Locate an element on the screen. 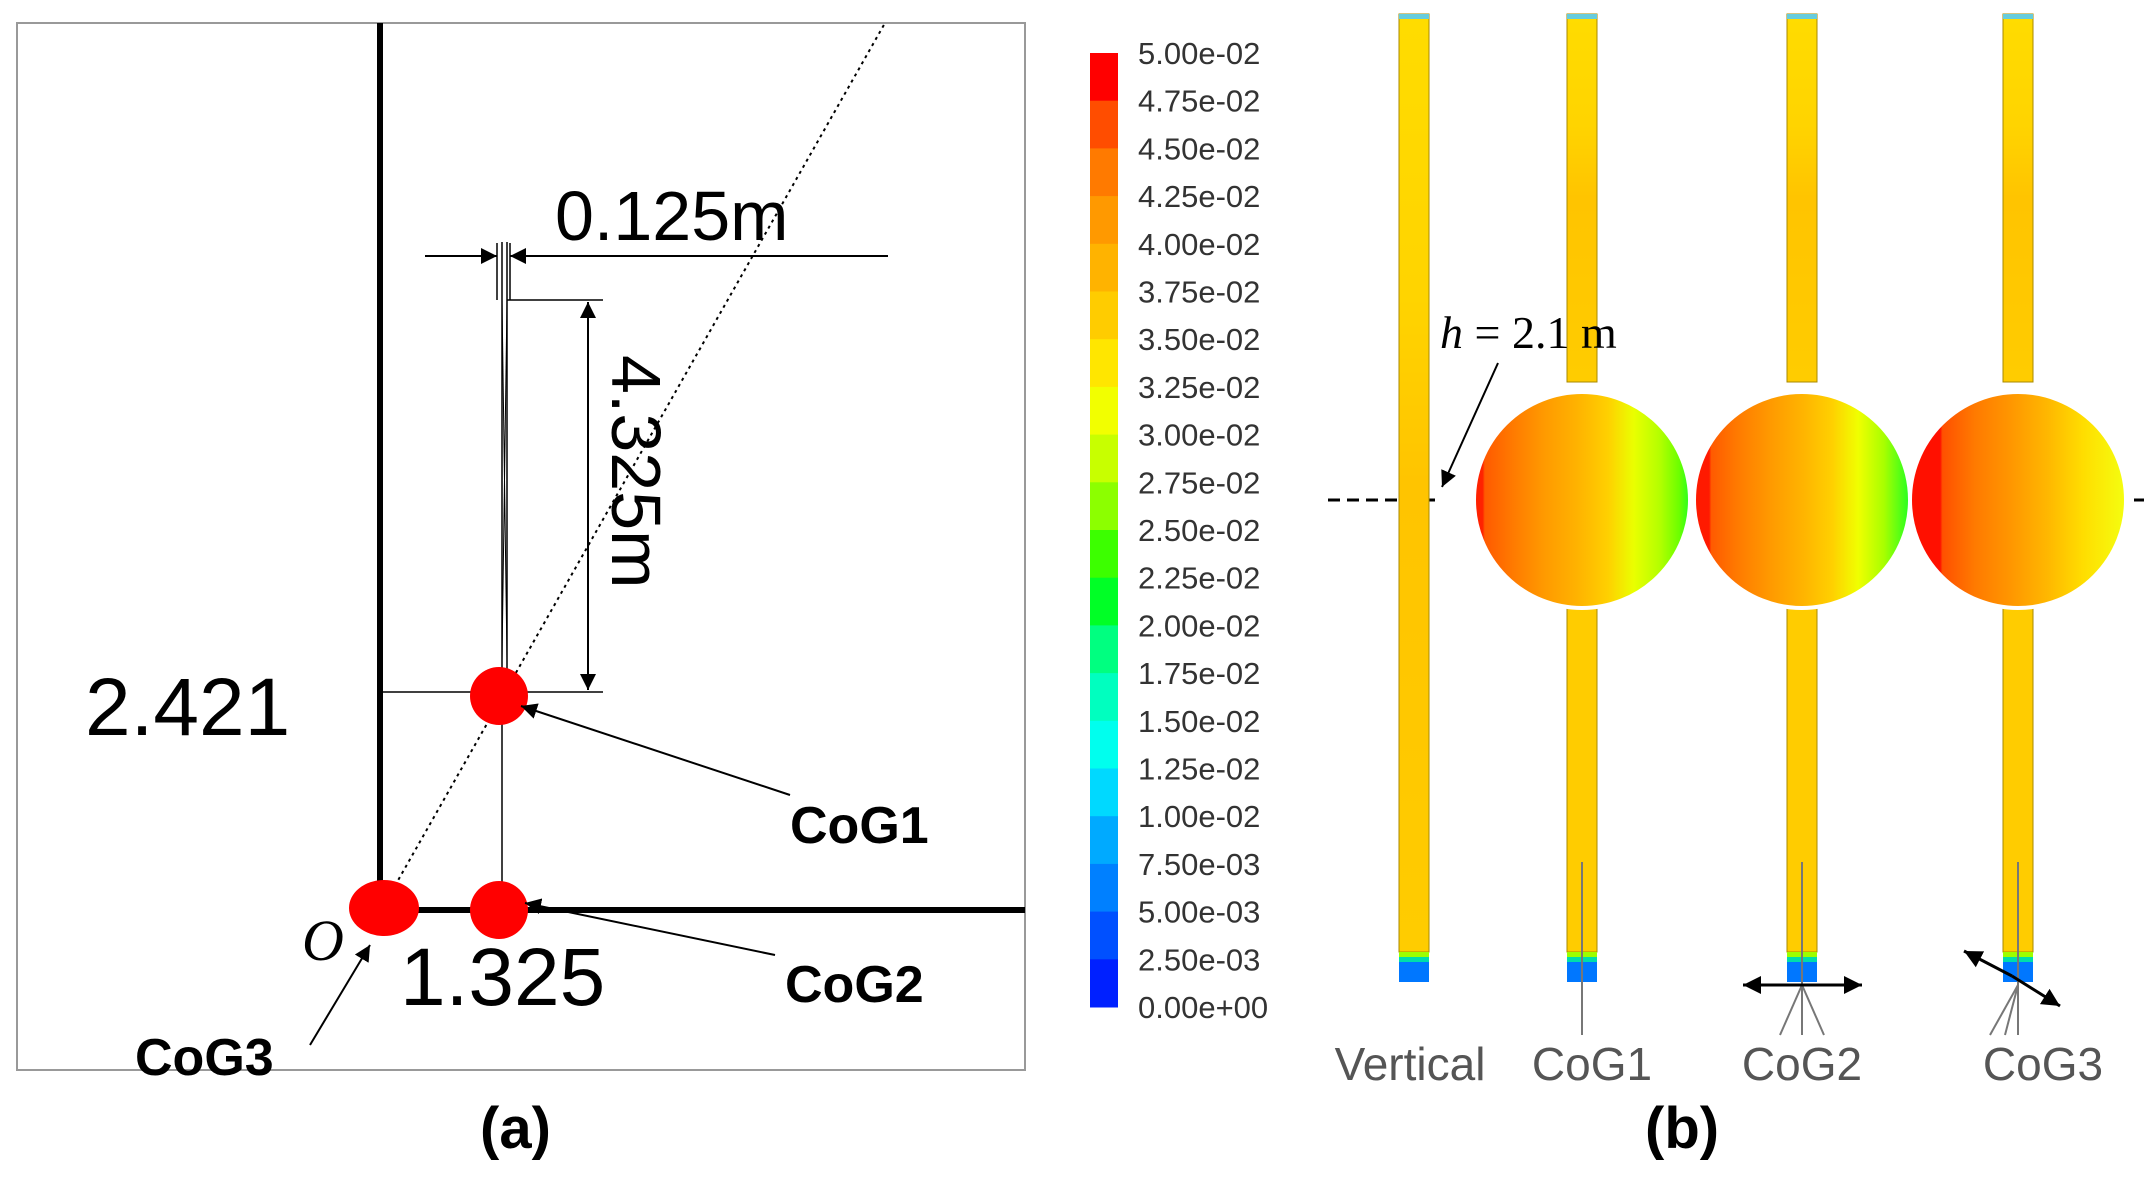 The height and width of the screenshot is (1180, 2144). caption-b: (b) is located at coordinates (1682, 1128).